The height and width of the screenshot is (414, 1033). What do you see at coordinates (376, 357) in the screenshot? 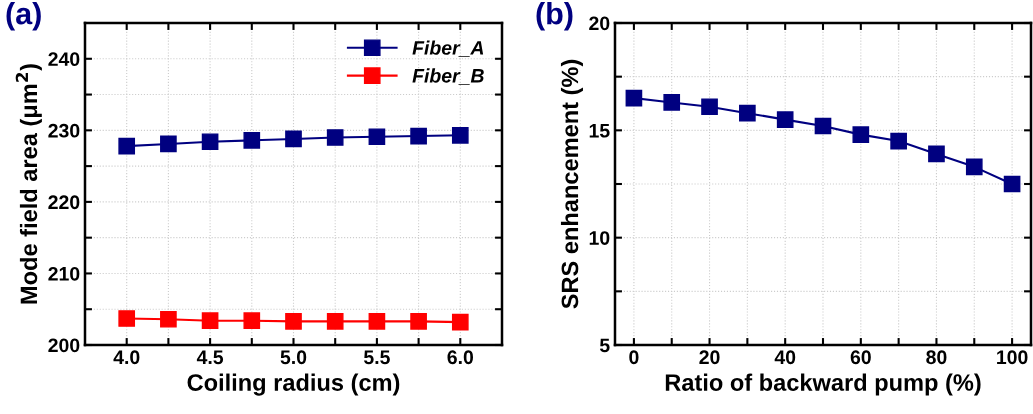
I see `x-tick-label: 5.5` at bounding box center [376, 357].